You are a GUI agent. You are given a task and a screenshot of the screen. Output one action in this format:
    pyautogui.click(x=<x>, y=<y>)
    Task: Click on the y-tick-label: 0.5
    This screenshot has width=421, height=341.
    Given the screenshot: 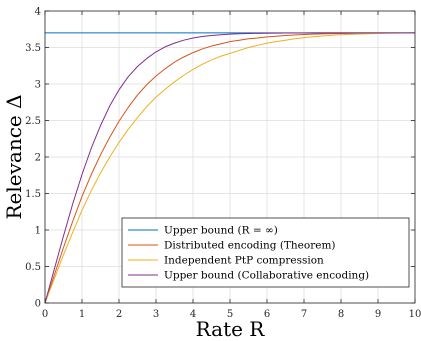 What is the action you would take?
    pyautogui.click(x=33, y=267)
    